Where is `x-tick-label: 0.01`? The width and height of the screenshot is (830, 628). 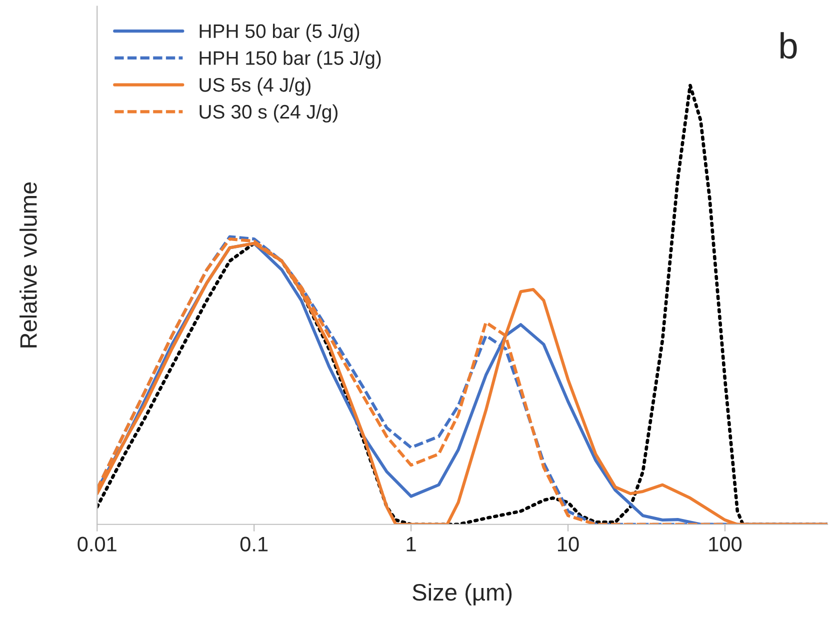 x-tick-label: 0.01 is located at coordinates (97, 544).